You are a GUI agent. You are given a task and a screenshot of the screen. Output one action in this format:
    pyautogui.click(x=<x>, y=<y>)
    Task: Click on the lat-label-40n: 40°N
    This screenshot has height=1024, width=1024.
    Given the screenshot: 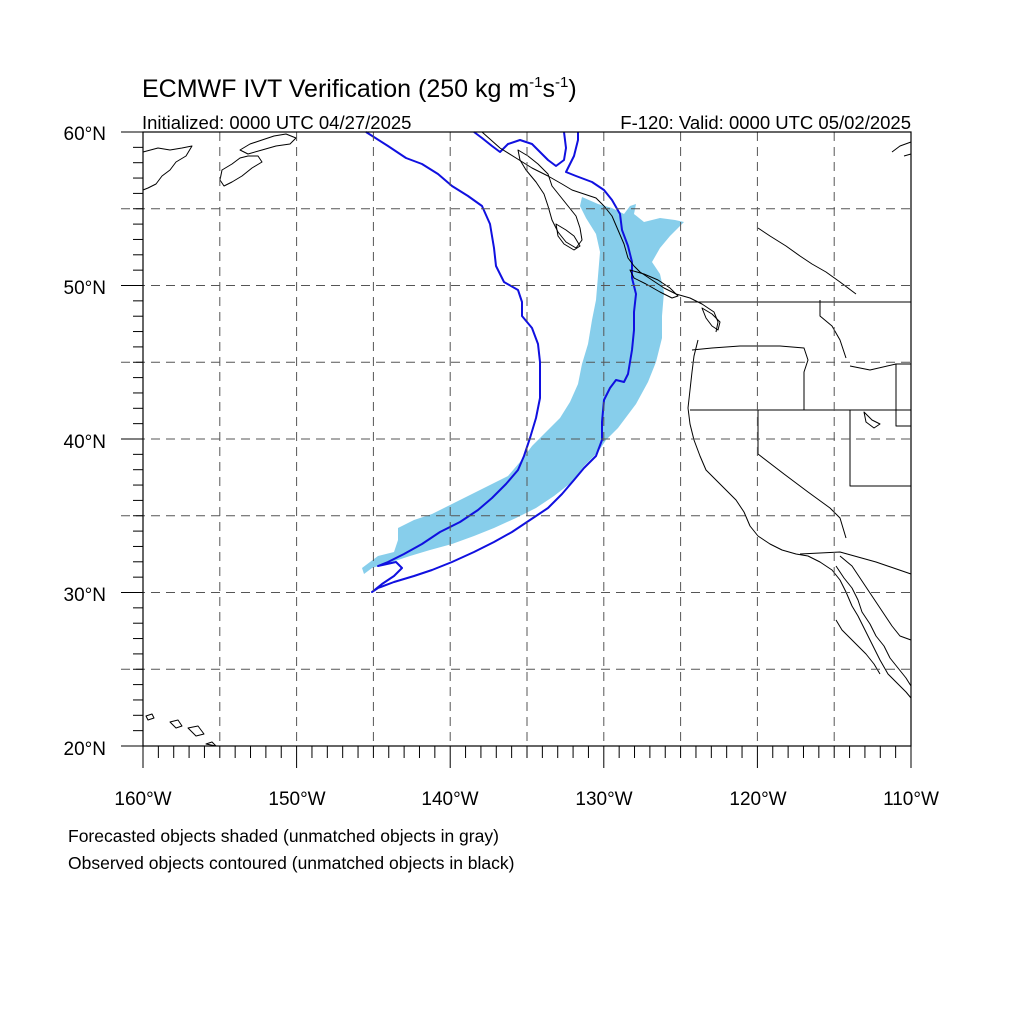 What is the action you would take?
    pyautogui.click(x=85, y=442)
    